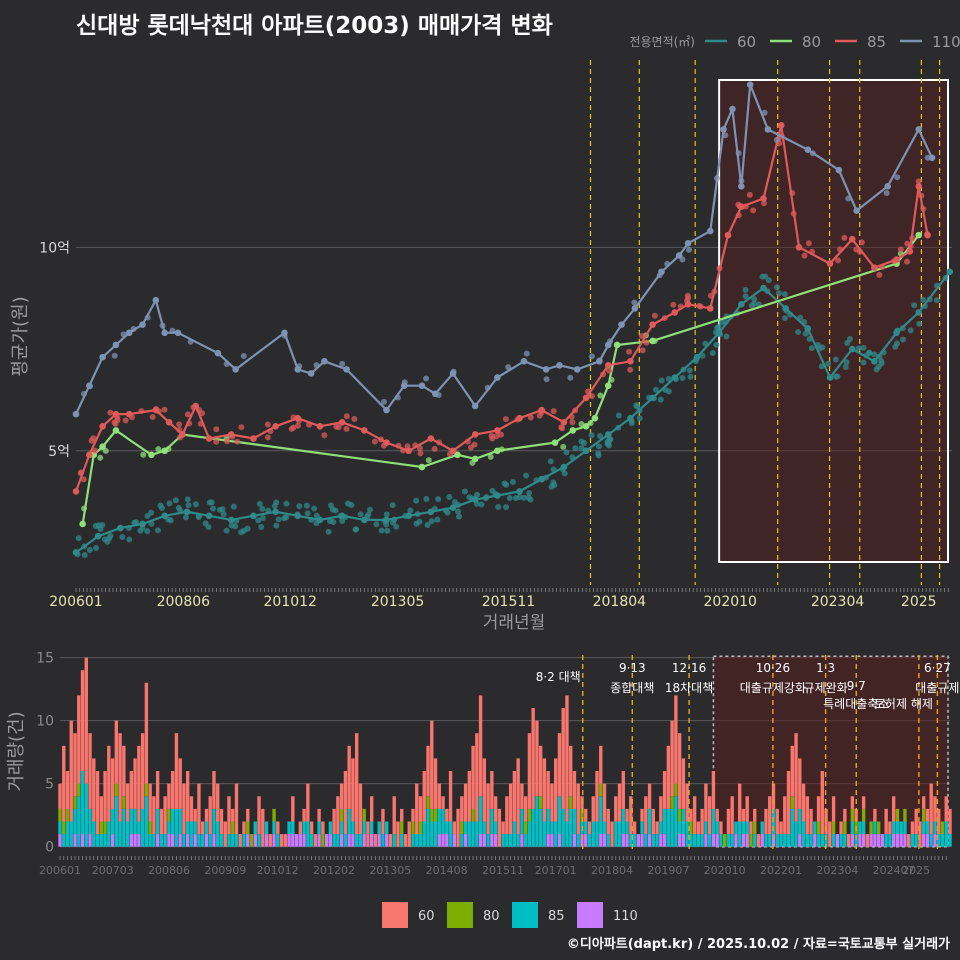 Image resolution: width=960 pixels, height=960 pixels. Describe the element at coordinates (612, 870) in the screenshot. I see `volume-x-tick-label: 201804` at that location.